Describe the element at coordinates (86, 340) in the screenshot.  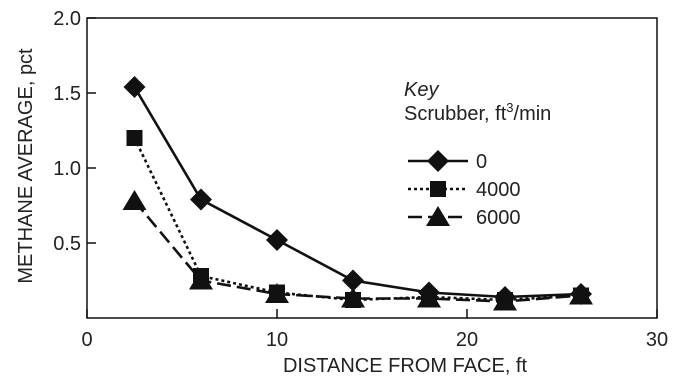
I see `x-tick-label: 0` at that location.